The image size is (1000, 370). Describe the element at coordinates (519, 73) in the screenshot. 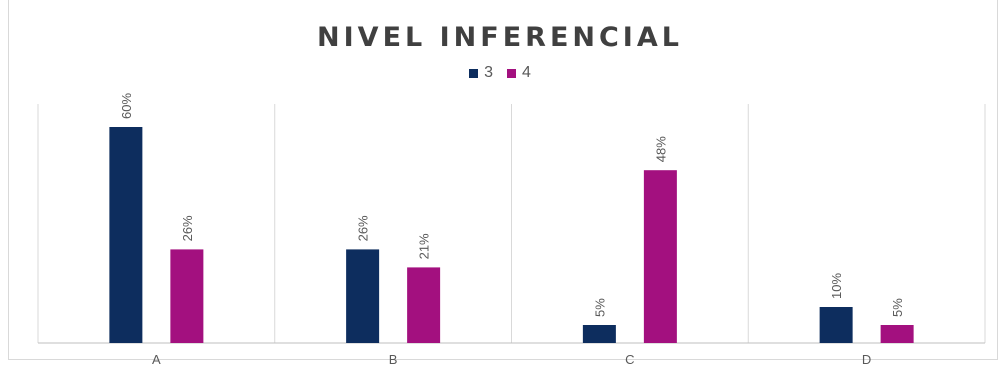

I see `legend-item-series-2: 4` at that location.